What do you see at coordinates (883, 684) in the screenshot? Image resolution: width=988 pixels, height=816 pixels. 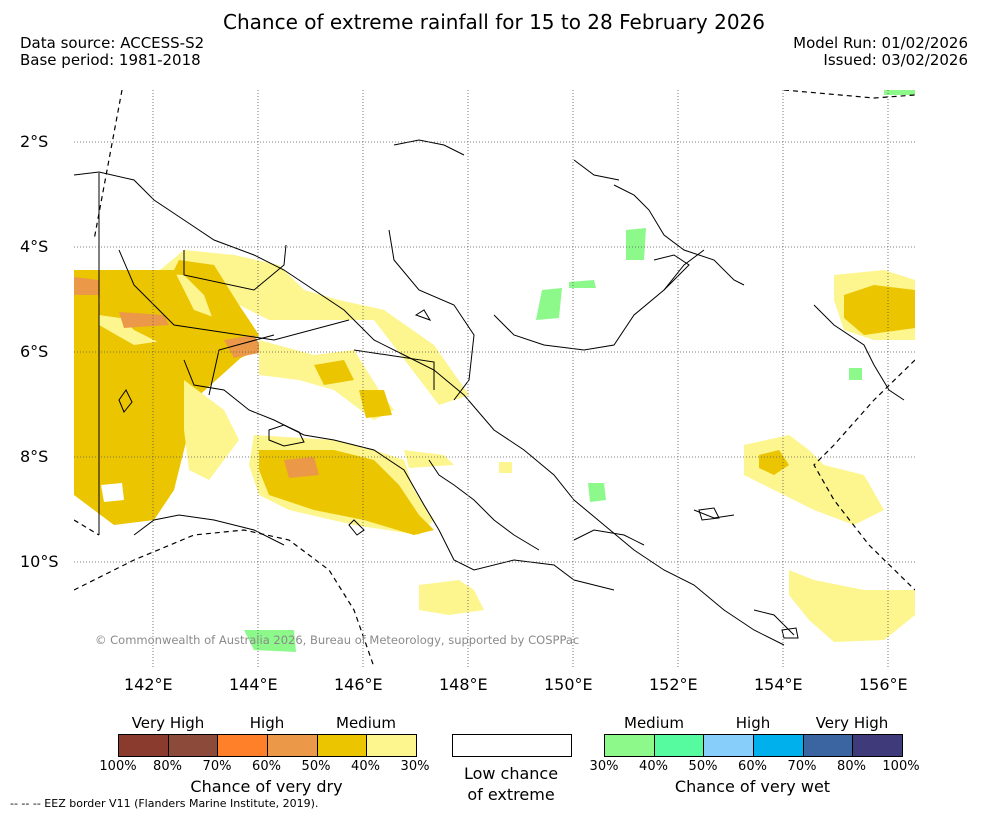 I see `longitude-label: 156°E` at bounding box center [883, 684].